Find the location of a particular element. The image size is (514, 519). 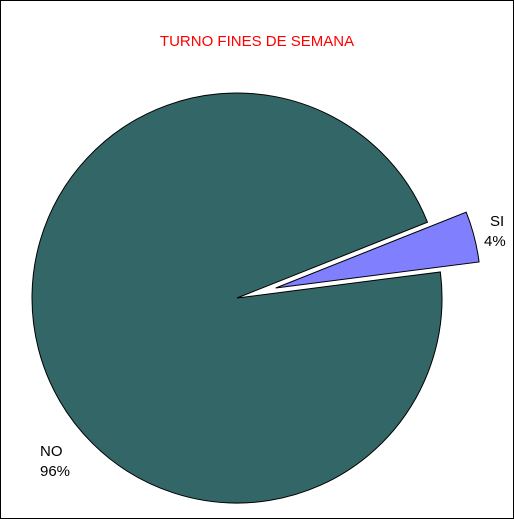

slice-value-label: 96% is located at coordinates (55, 471).